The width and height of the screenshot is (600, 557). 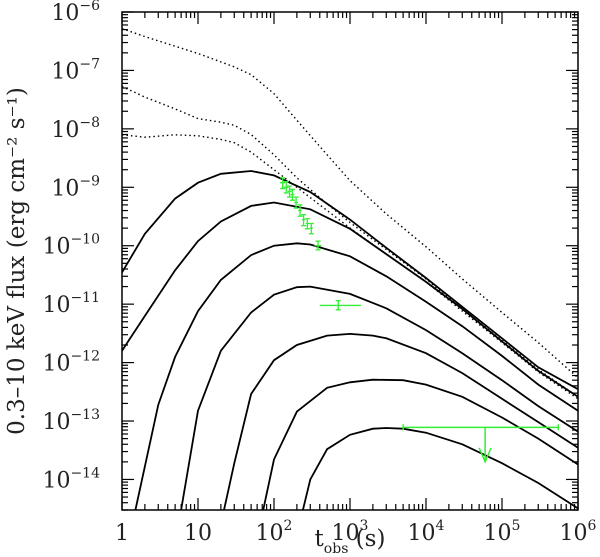 I want to click on x-tick-label: 10, so click(x=198, y=533).